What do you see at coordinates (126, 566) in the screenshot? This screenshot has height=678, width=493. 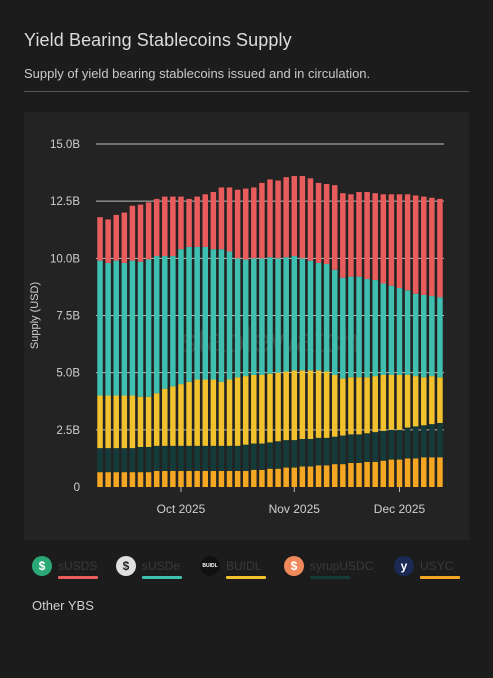 I see `susde-icon: $` at bounding box center [126, 566].